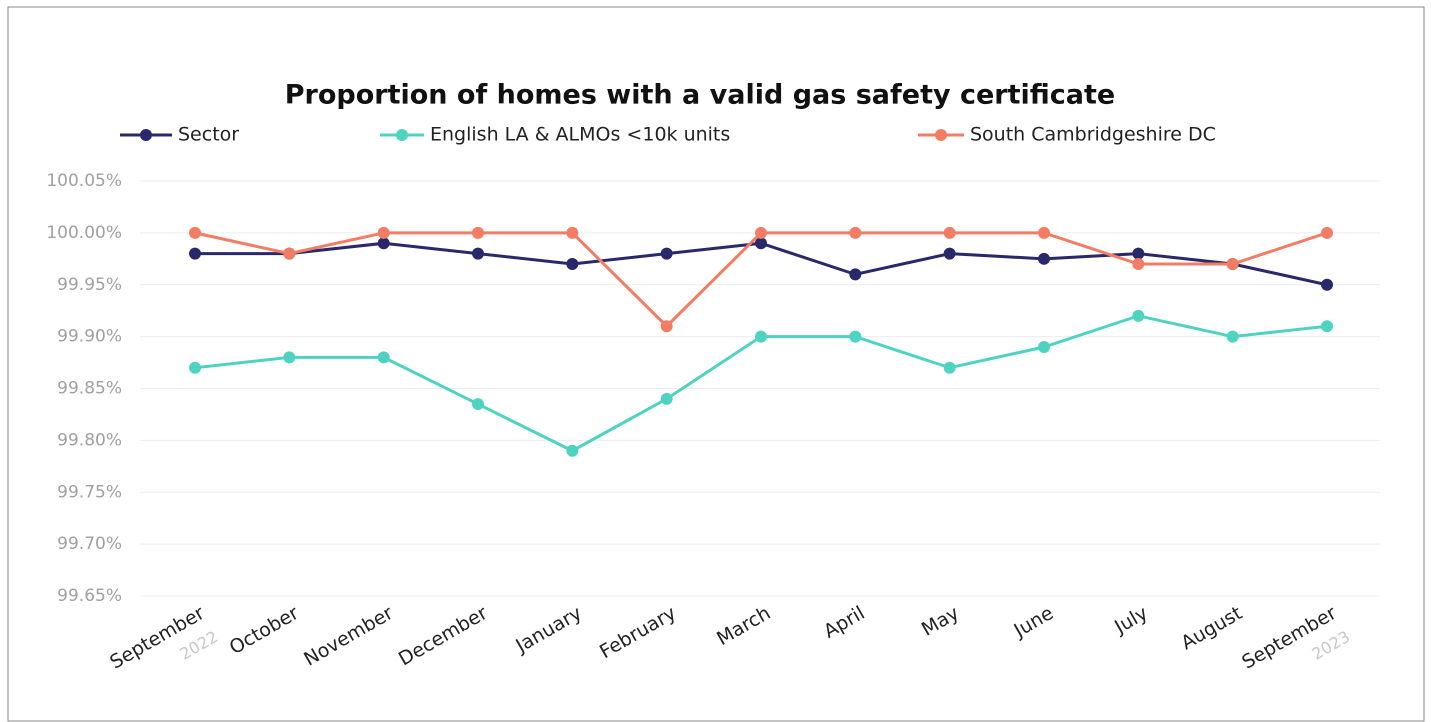 This screenshot has height=722, width=1431. Describe the element at coordinates (548, 630) in the screenshot. I see `x-tick-label: January` at that location.